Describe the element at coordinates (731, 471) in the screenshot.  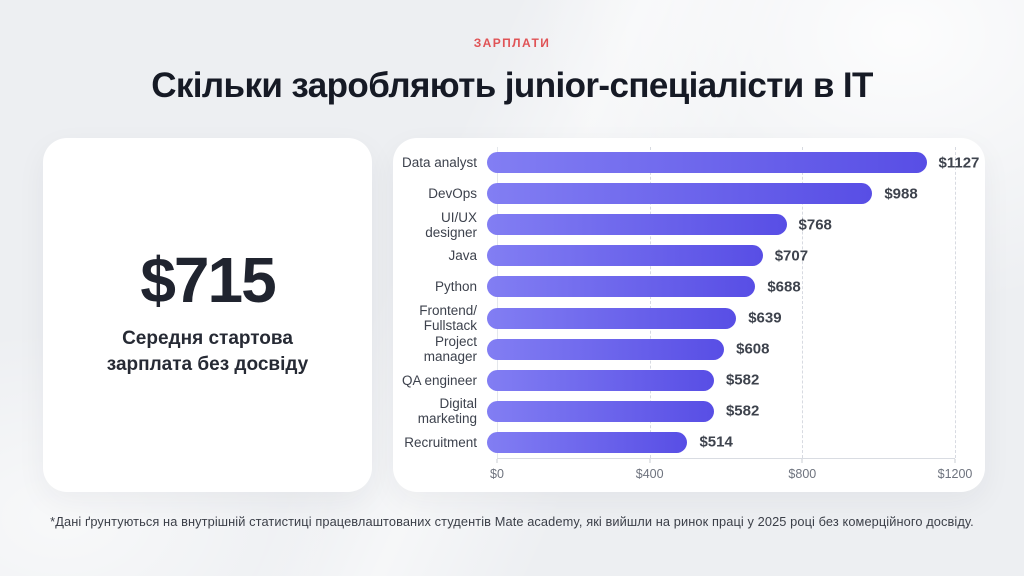
I see `chart-x-axis: $0 $400 $800 $1200` at that location.